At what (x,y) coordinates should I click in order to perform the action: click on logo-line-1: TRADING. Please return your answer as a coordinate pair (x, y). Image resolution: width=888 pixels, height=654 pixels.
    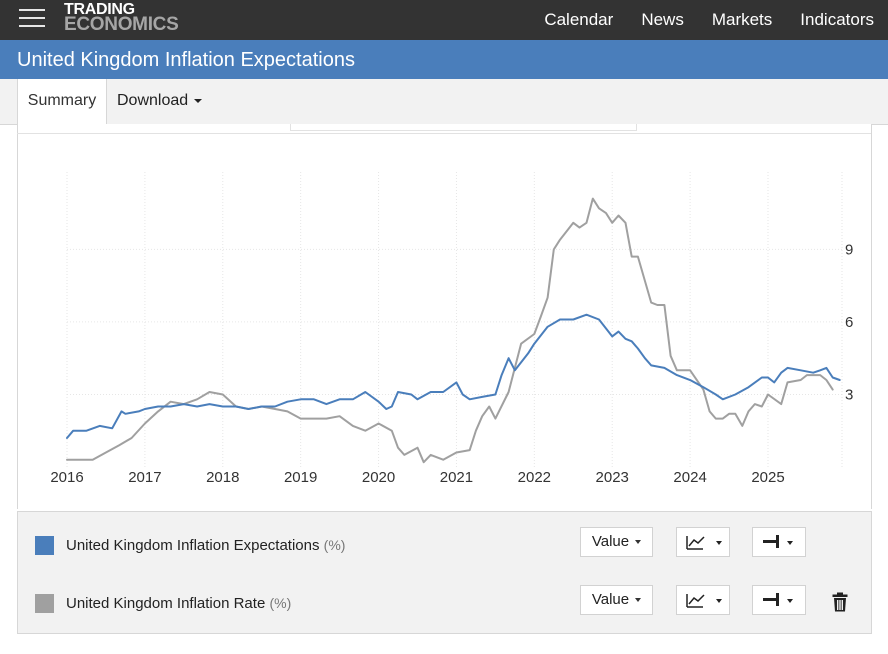
    Looking at the image, I should click on (99, 9).